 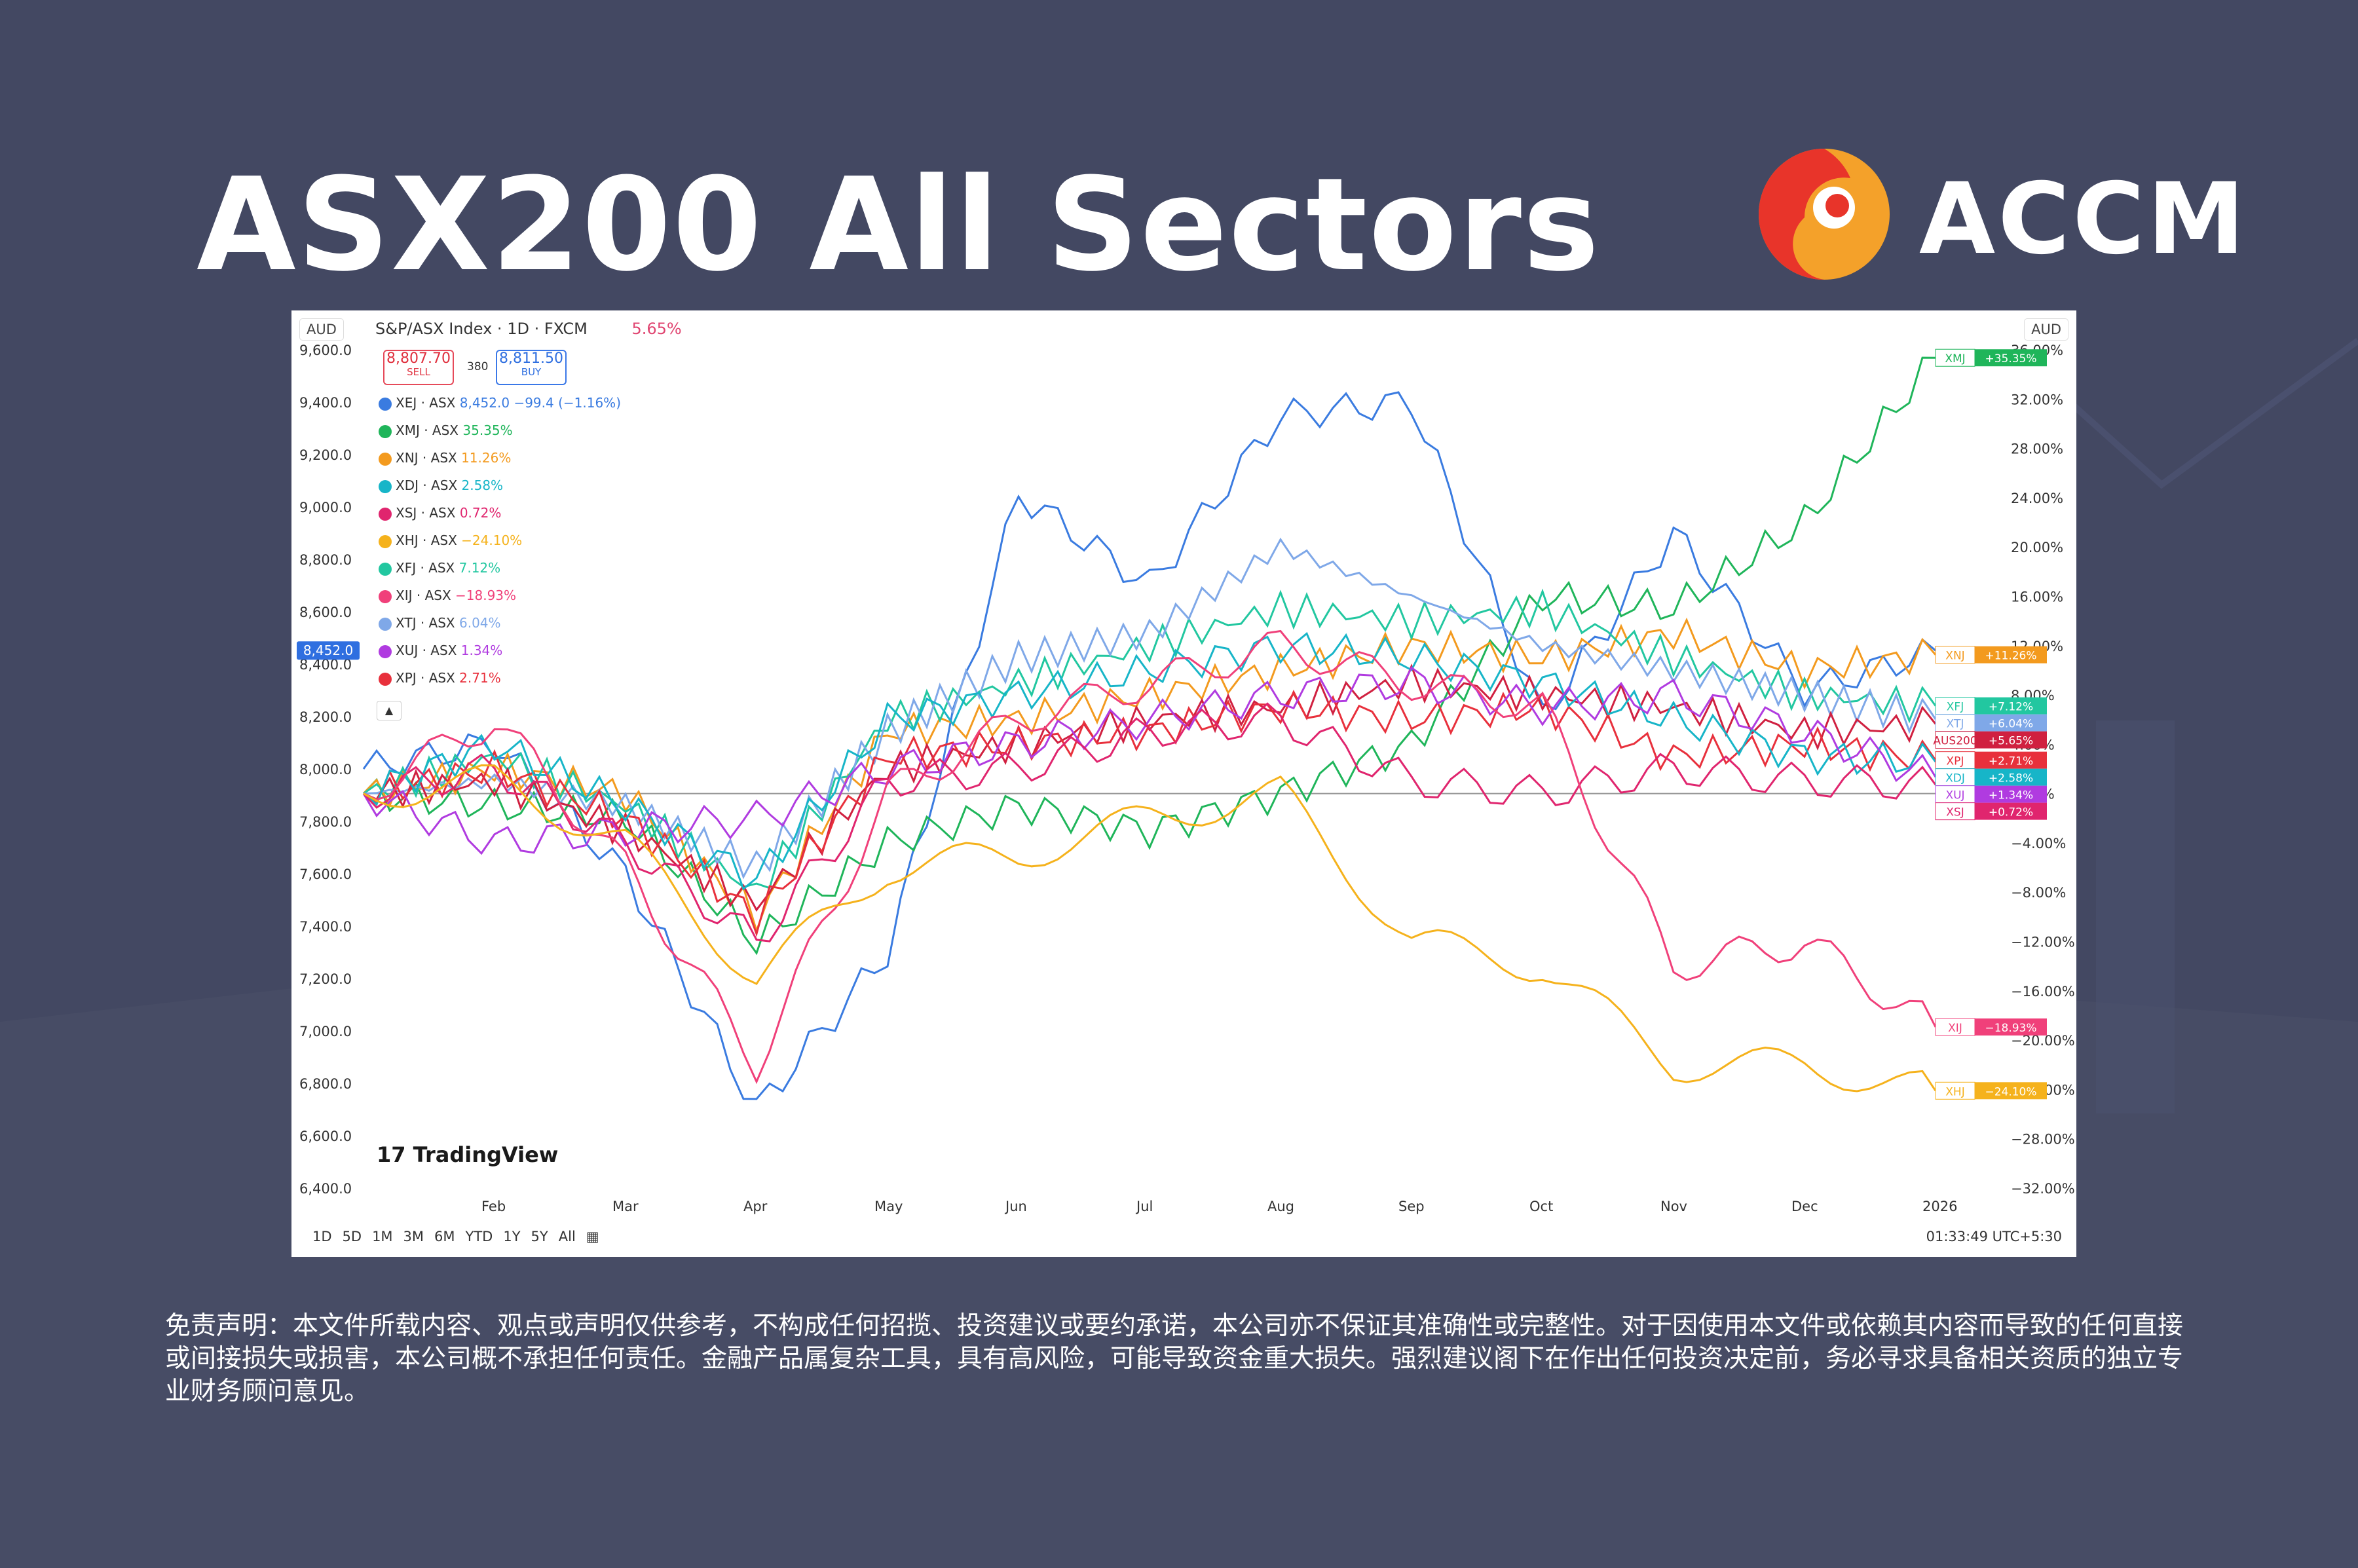 I want to click on left-axis-tick: 6,600.0, so click(x=326, y=1136).